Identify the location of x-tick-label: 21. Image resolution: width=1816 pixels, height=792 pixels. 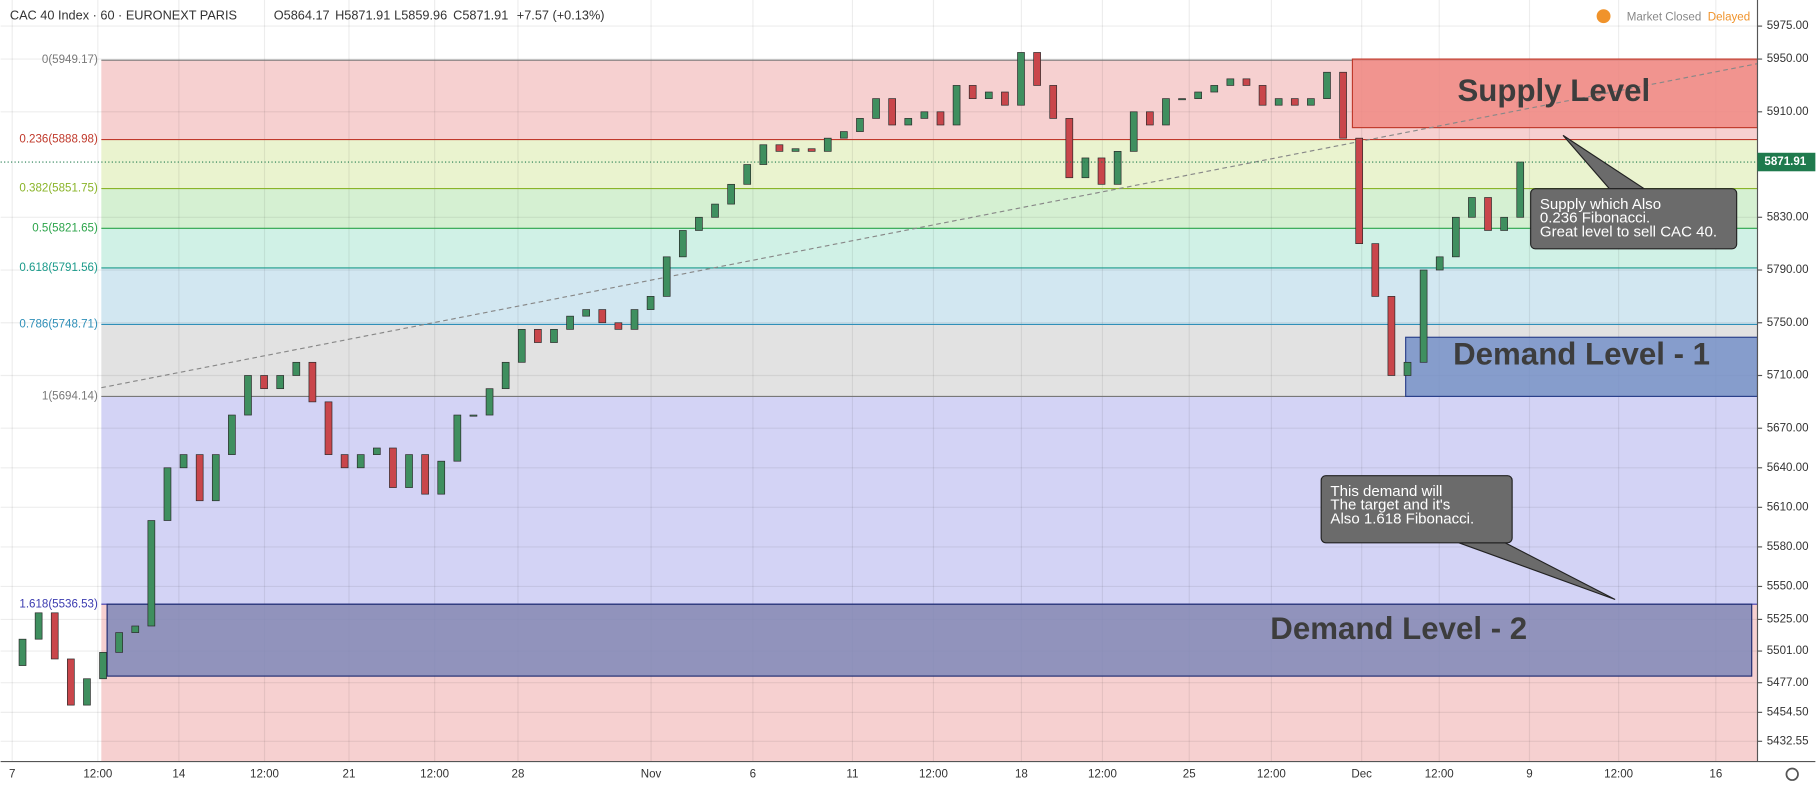
(349, 774).